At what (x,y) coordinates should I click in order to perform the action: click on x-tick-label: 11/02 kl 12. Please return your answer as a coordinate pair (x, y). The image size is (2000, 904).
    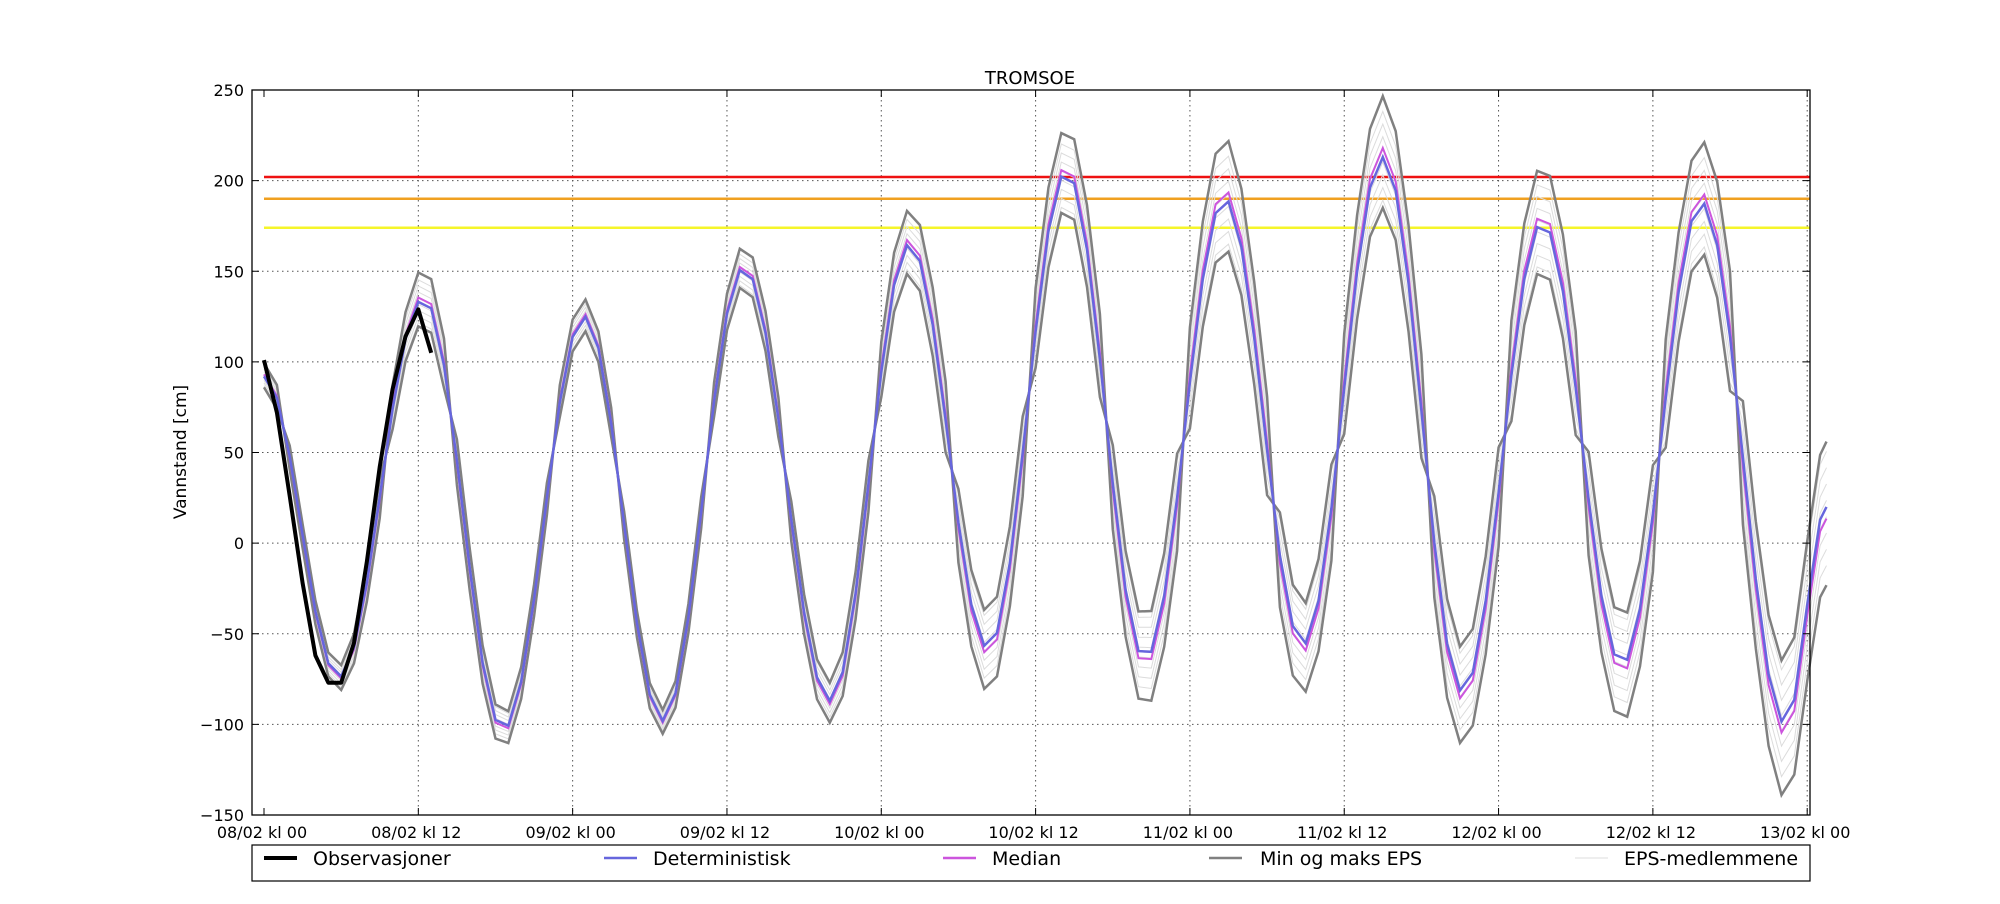
    Looking at the image, I should click on (1342, 832).